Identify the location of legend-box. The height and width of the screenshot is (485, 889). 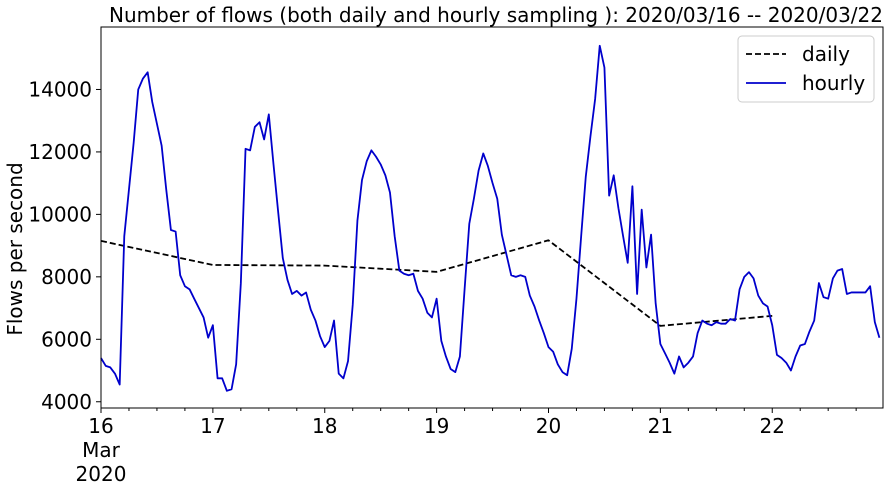
(806, 69).